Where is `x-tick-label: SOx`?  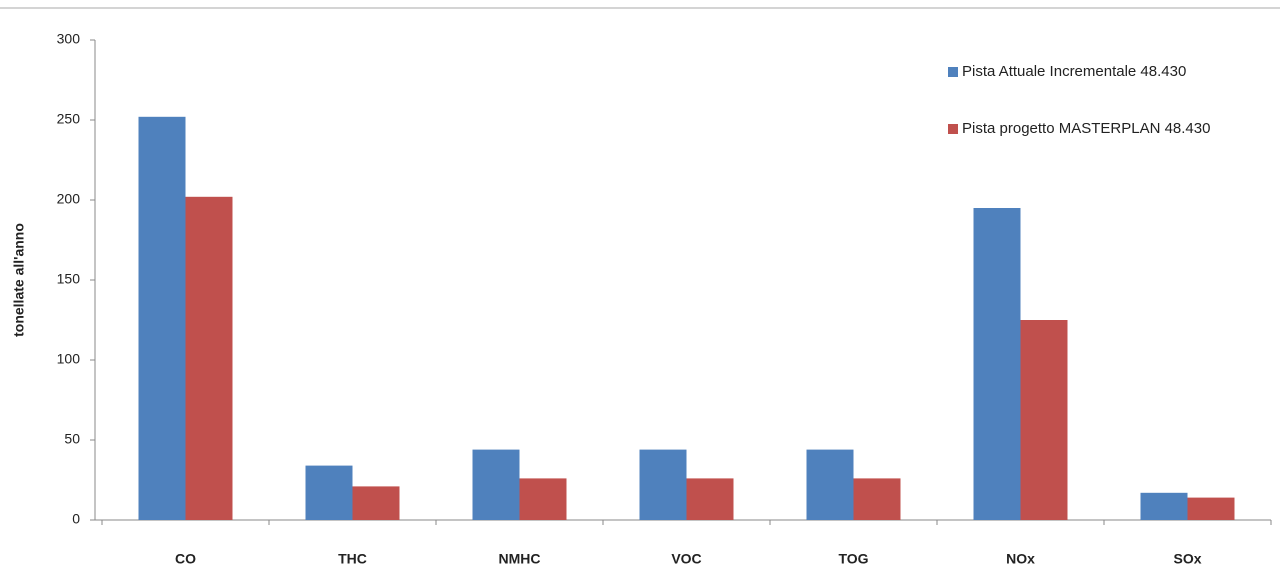
x-tick-label: SOx is located at coordinates (1187, 559).